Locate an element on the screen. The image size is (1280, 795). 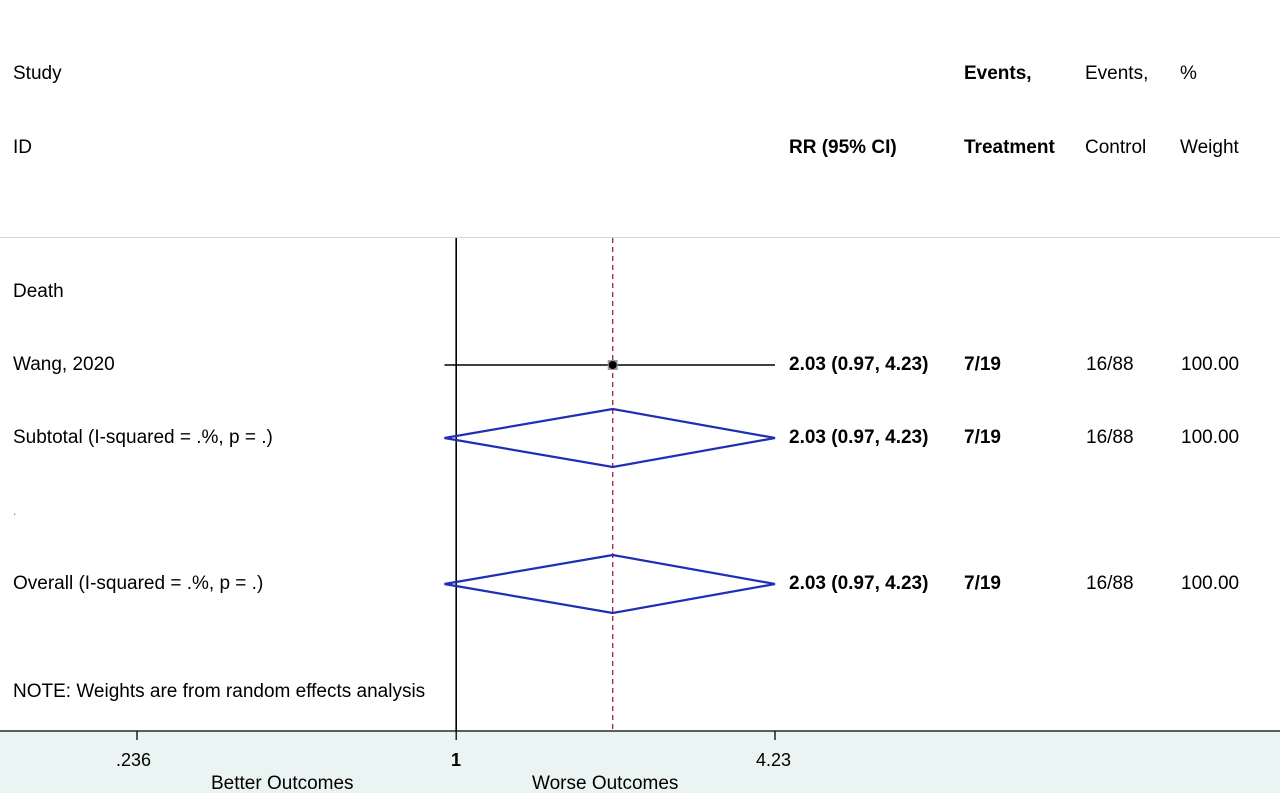
row-label-wang: Wang, 2020 is located at coordinates (64, 364).